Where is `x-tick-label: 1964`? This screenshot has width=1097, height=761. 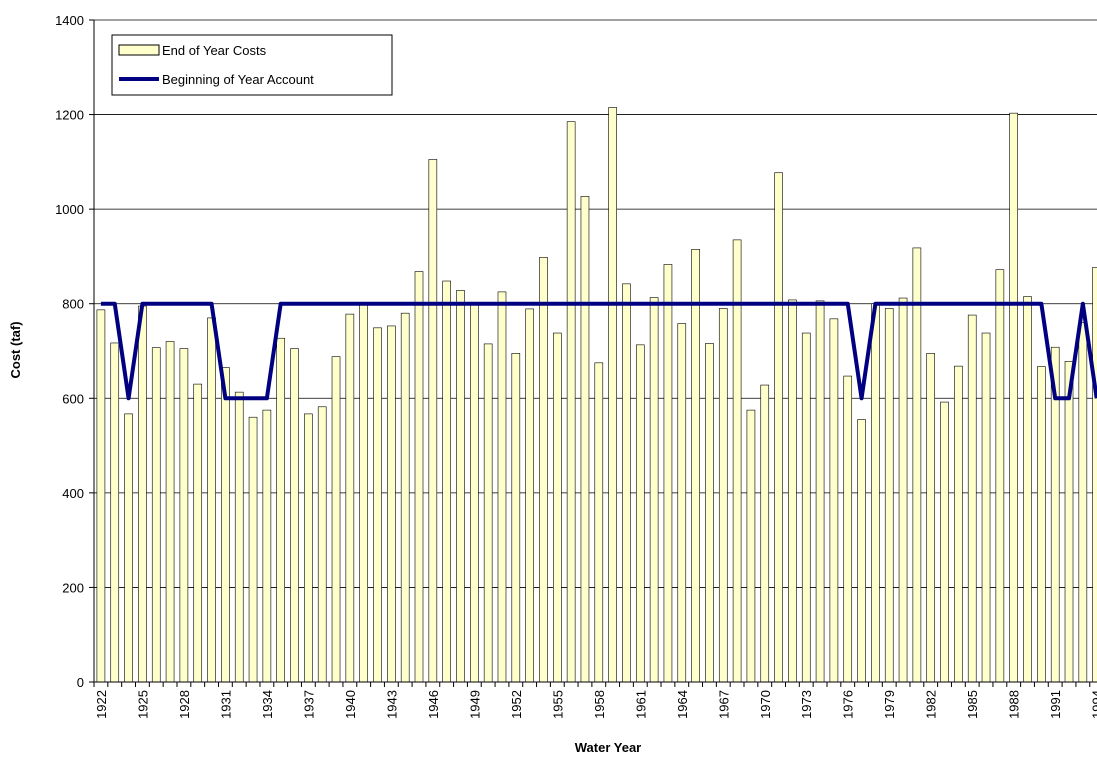
x-tick-label: 1964 is located at coordinates (682, 704).